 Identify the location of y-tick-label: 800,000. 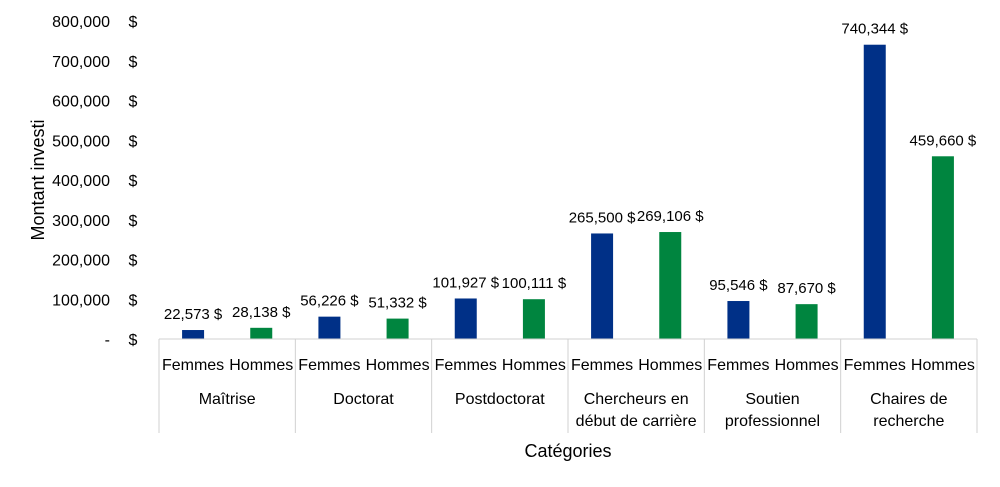
(81, 22).